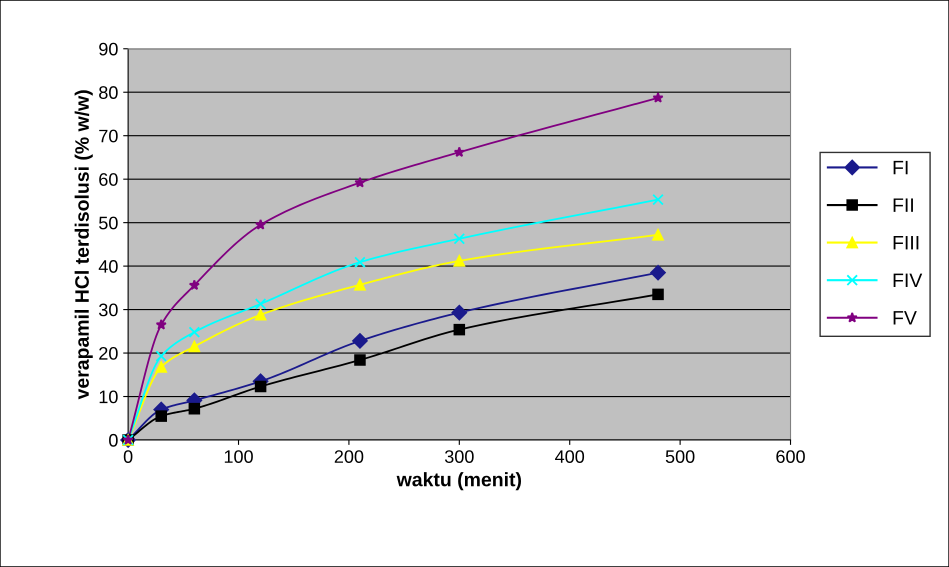 This screenshot has width=949, height=567. Describe the element at coordinates (459, 456) in the screenshot. I see `x-tick-label: 300` at that location.